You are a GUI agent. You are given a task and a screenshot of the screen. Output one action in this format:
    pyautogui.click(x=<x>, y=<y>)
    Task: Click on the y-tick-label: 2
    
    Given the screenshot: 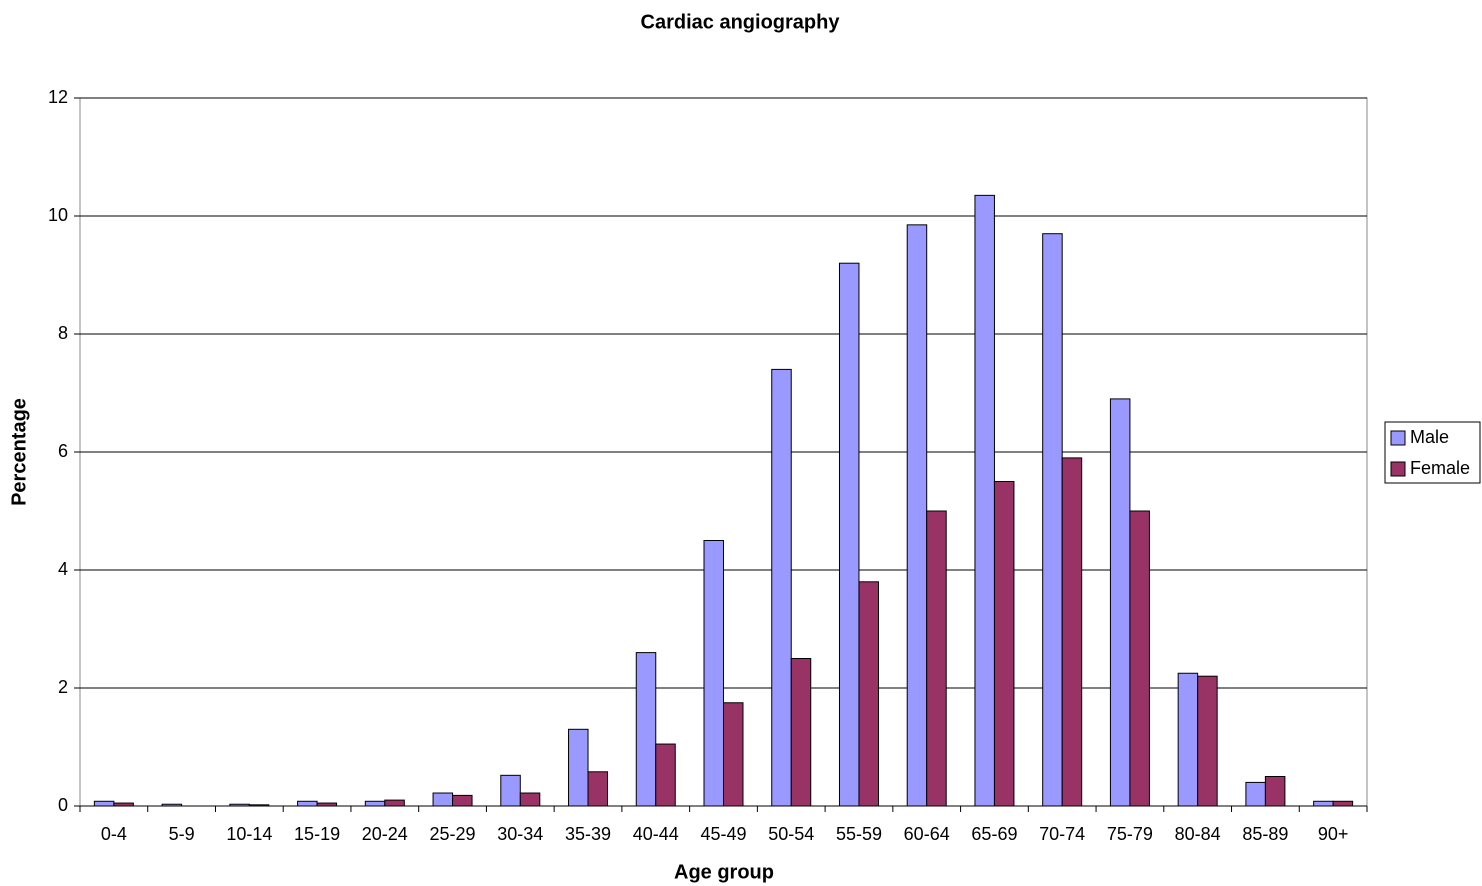 What is the action you would take?
    pyautogui.click(x=63, y=687)
    